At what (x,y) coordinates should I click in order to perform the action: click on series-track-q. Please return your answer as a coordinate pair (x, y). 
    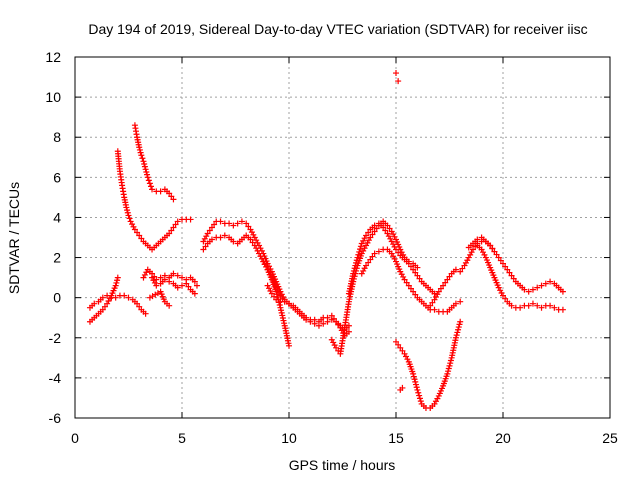
    Looking at the image, I should click on (515, 264).